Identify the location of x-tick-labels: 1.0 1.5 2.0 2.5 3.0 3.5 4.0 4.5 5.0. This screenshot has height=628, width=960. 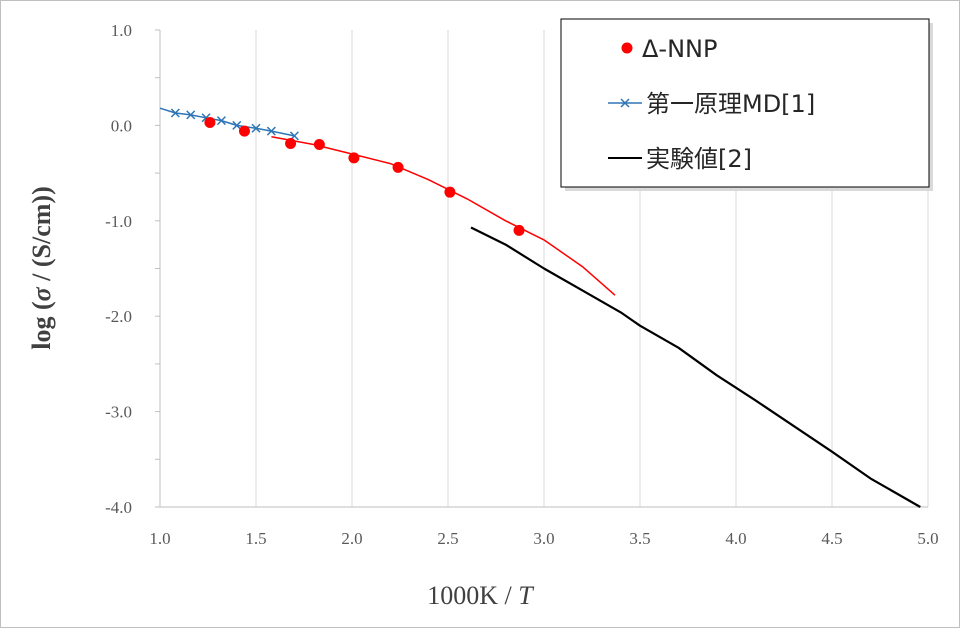
(543, 538).